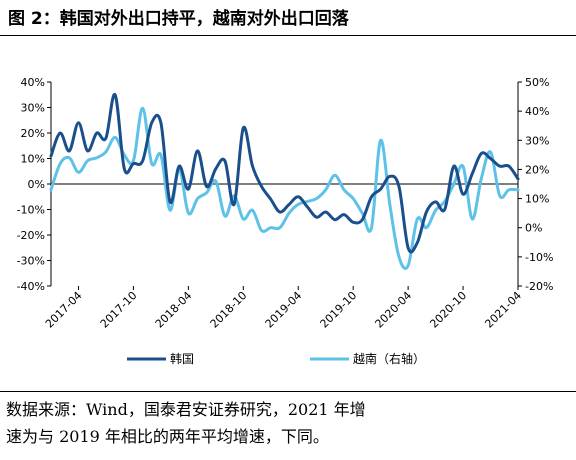  What do you see at coordinates (276, 358) in the screenshot?
I see `chart-legend: 韩国 越南（右轴）` at bounding box center [276, 358].